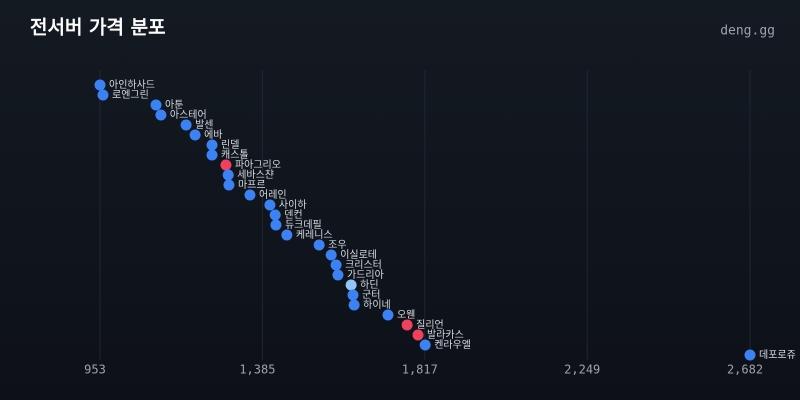 This screenshot has height=400, width=800. Describe the element at coordinates (452, 344) in the screenshot. I see `dot-label: 켄라우엘` at that location.